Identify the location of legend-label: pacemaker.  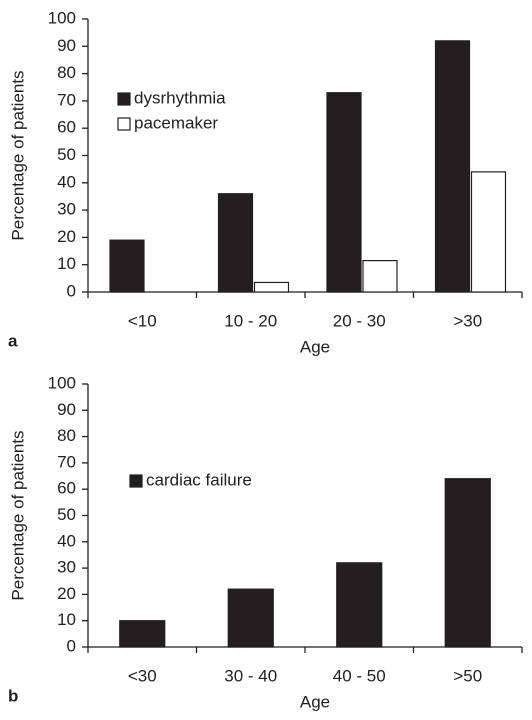
(176, 122).